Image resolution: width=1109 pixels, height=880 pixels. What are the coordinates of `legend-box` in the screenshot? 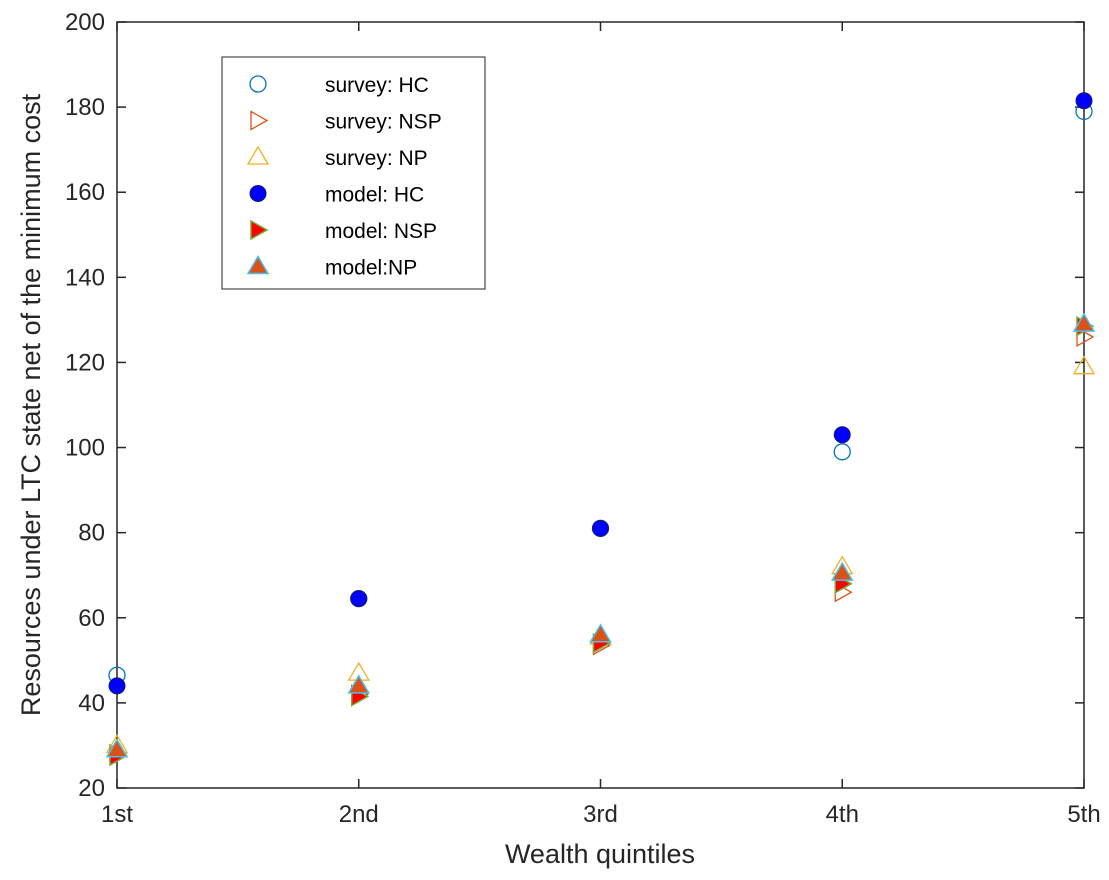 It's located at (353, 173).